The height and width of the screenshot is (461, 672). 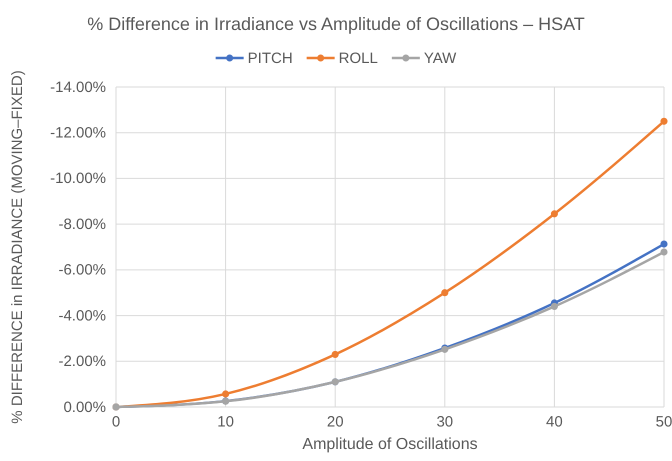 I want to click on y-tick-label: 0.00%, so click(x=84, y=407).